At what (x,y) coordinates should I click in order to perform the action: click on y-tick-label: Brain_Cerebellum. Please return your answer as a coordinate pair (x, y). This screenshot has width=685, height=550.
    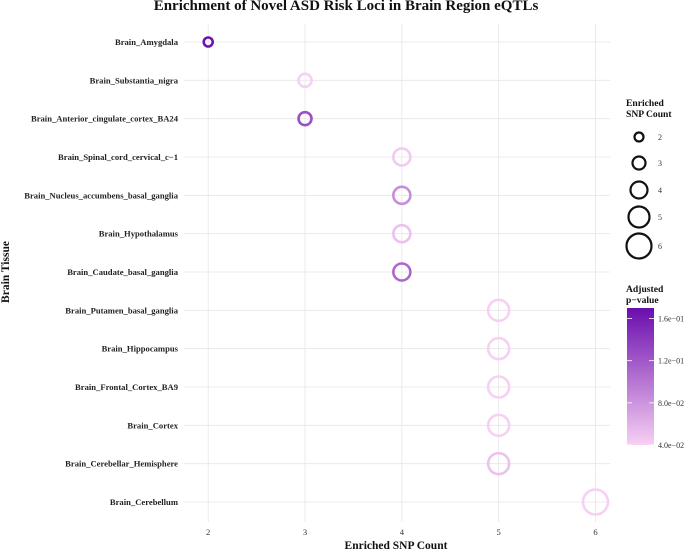
    Looking at the image, I should click on (144, 502).